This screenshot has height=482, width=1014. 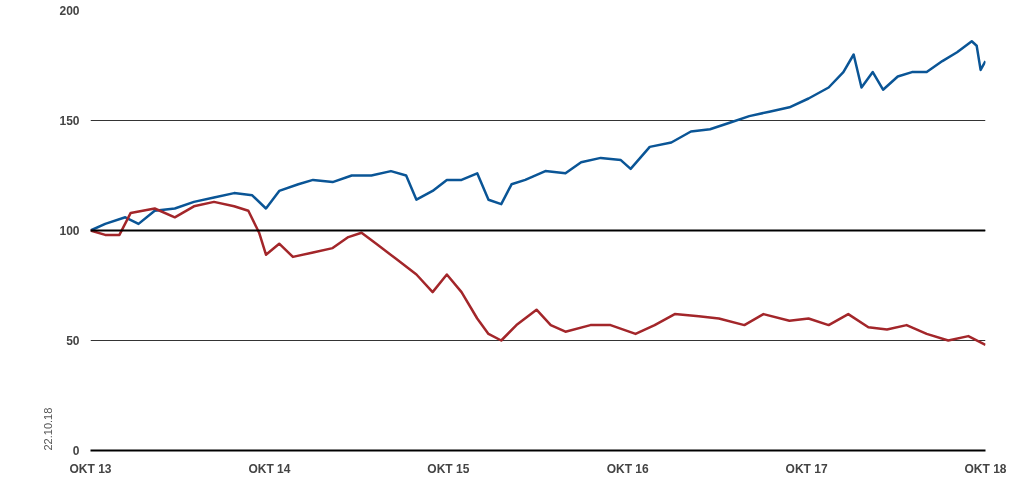 I want to click on x-tick-label: OKT 17, so click(x=806, y=468).